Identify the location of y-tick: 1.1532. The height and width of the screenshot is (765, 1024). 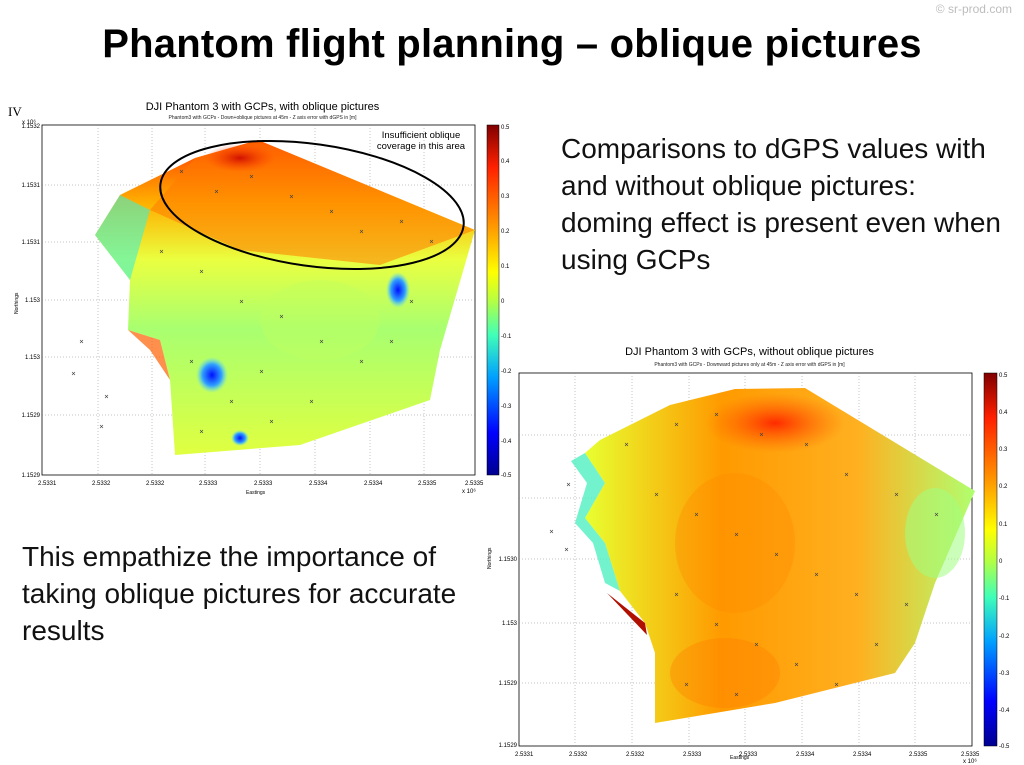
(31, 127).